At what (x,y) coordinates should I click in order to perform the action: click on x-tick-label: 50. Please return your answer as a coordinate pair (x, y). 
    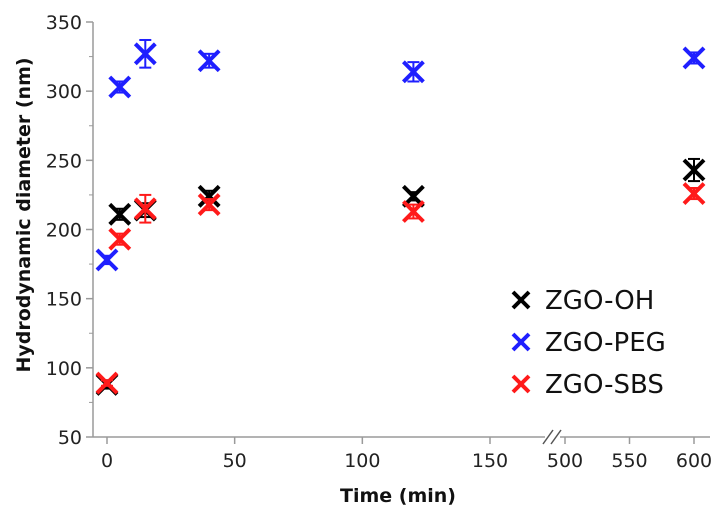
    Looking at the image, I should click on (235, 461).